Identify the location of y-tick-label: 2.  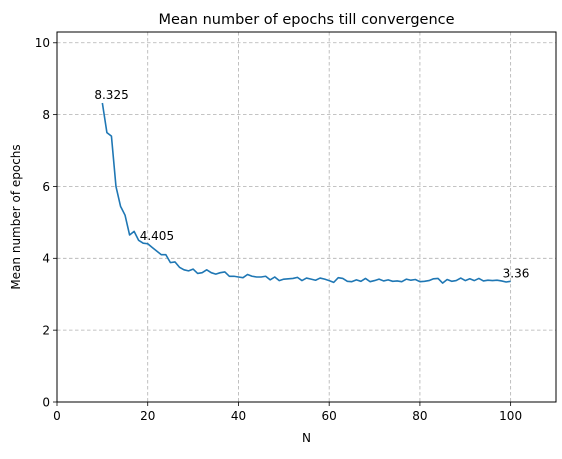
(46, 330).